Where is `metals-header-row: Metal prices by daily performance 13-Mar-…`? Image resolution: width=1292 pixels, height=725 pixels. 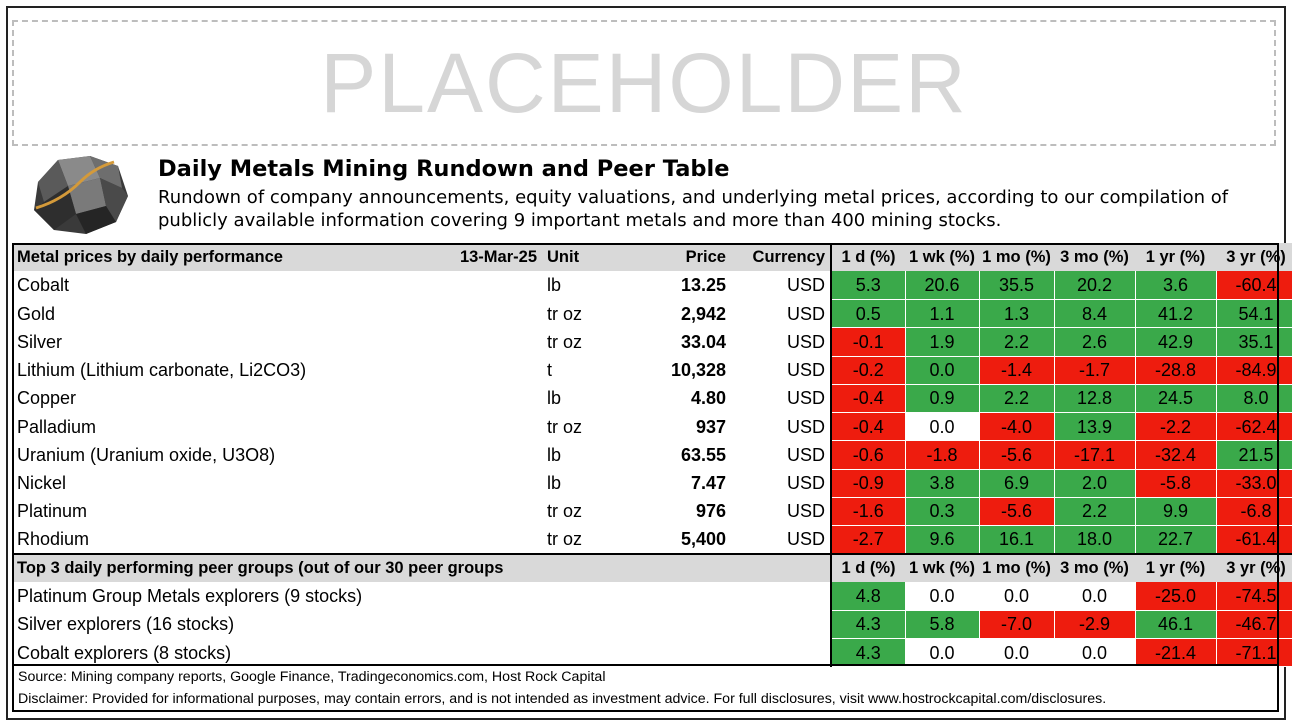
metals-header-row: Metal prices by daily performance 13-Mar-… is located at coordinates (652, 257).